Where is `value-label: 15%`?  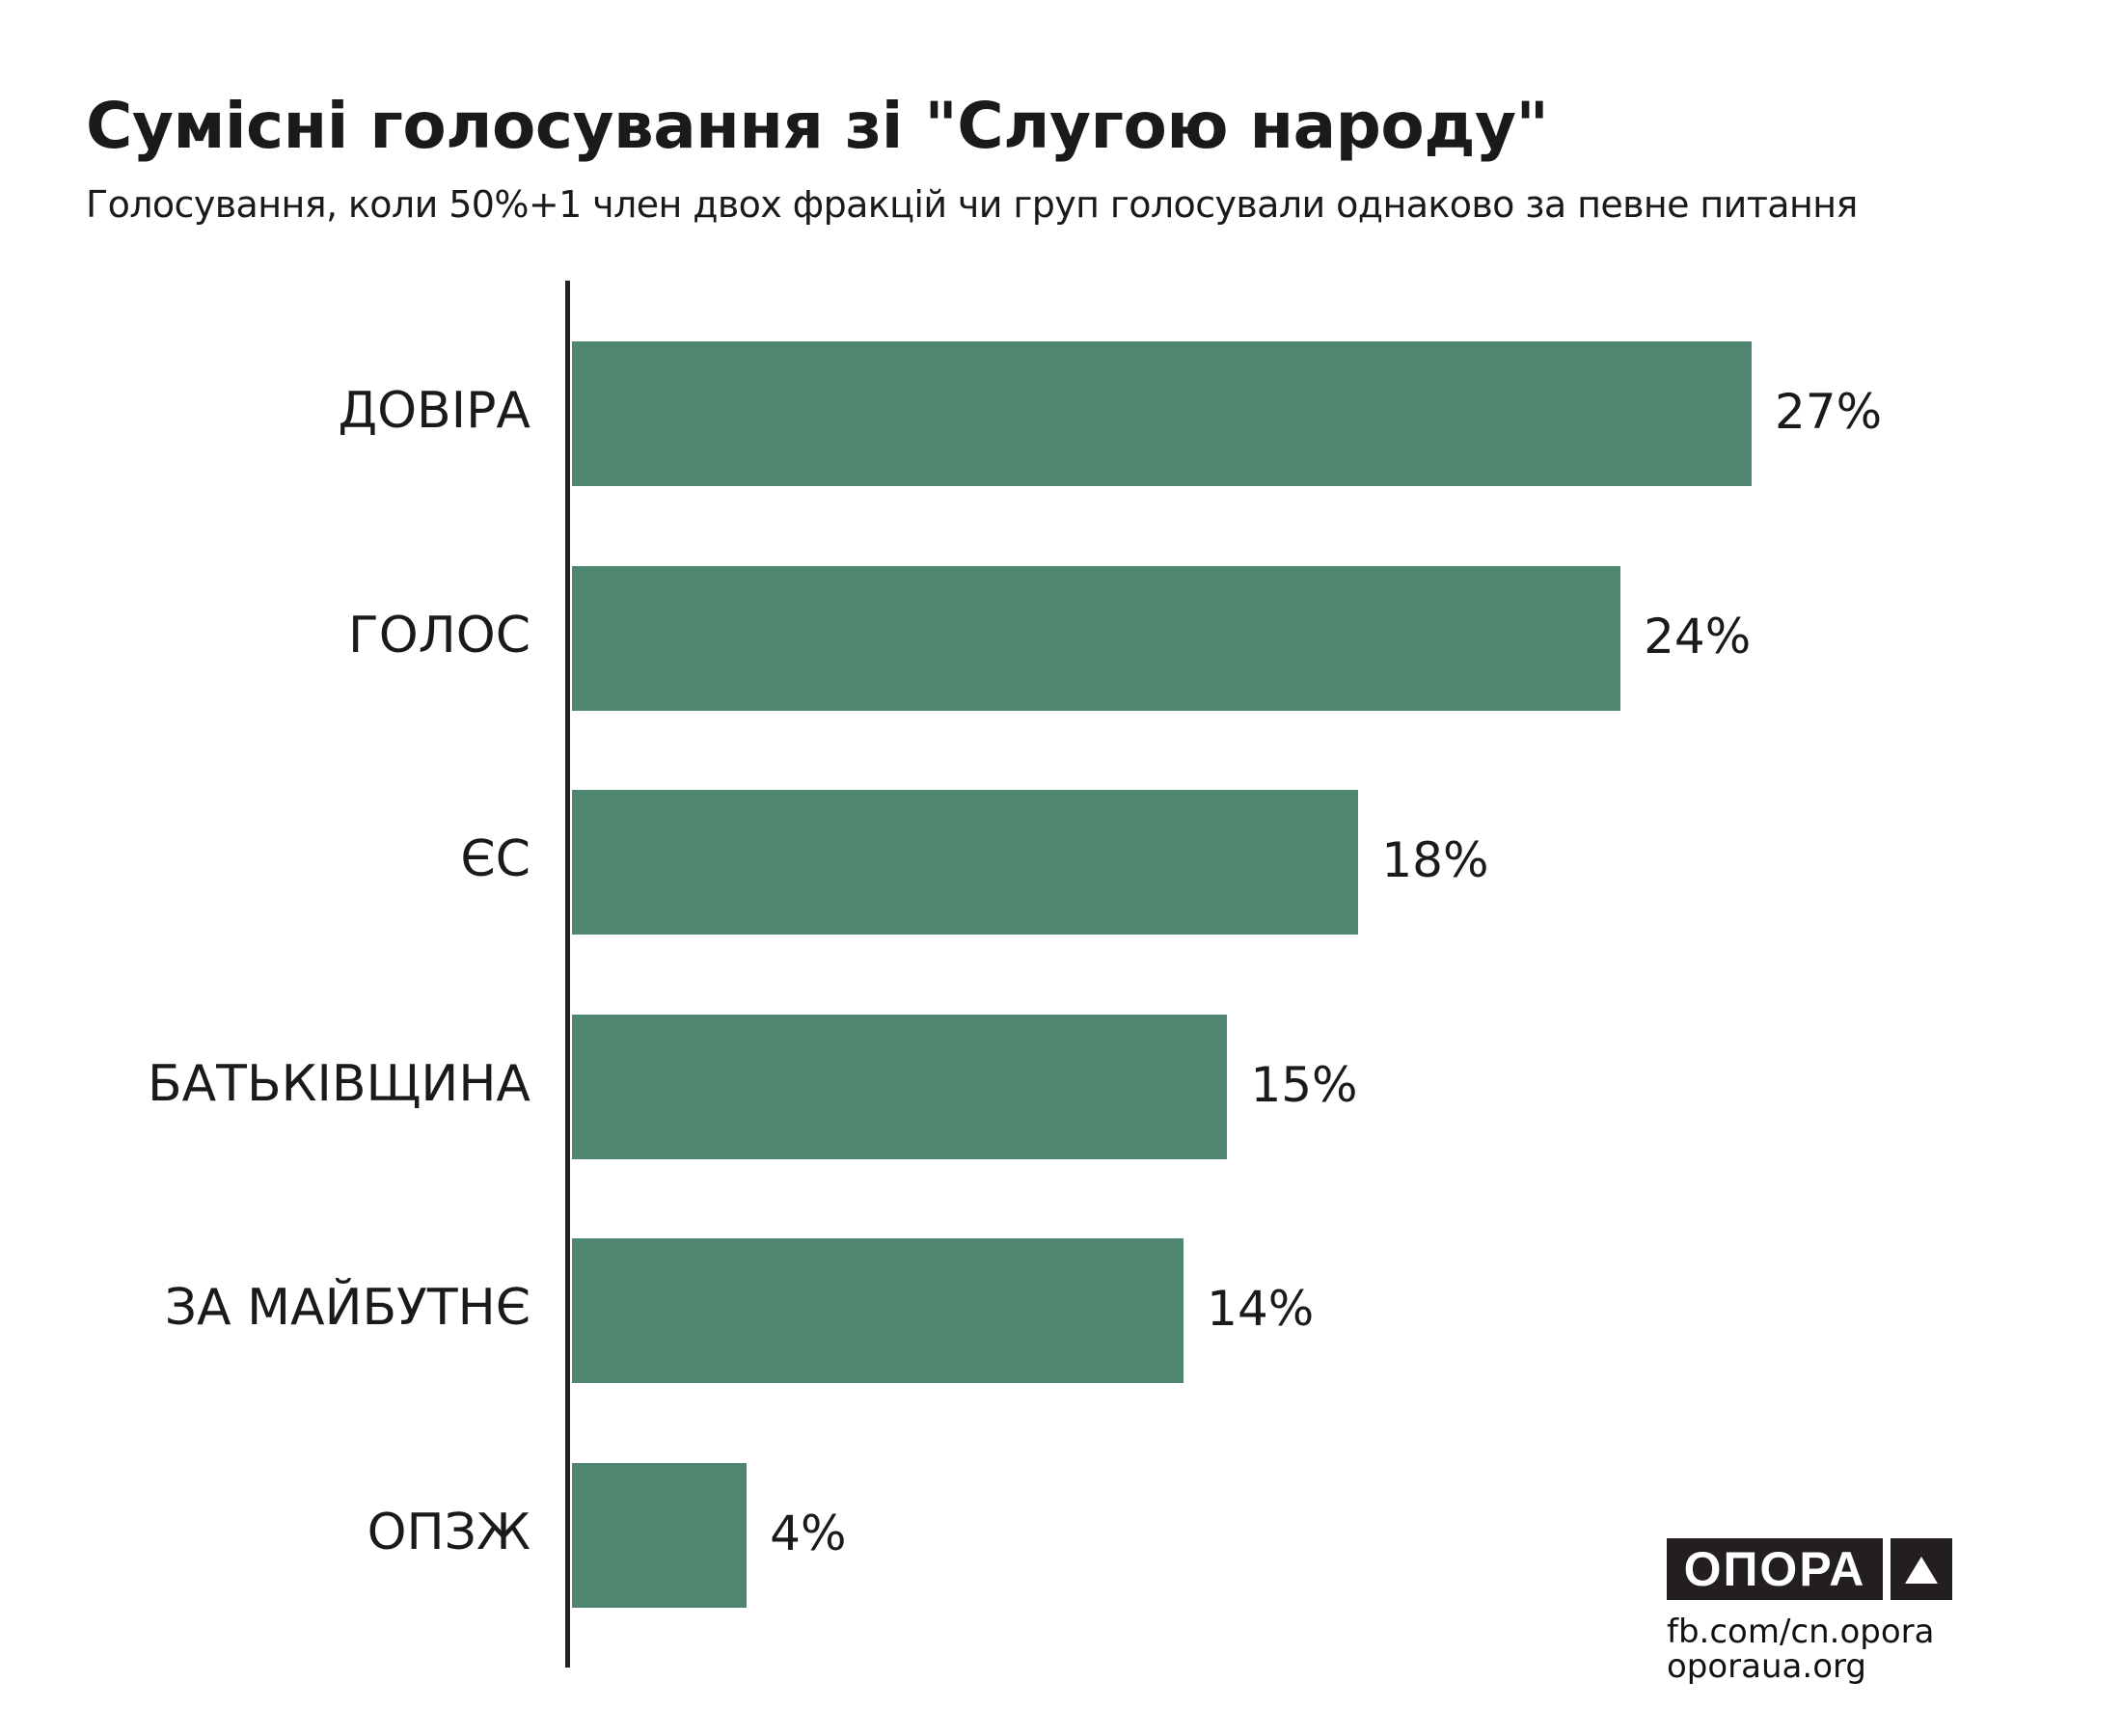 value-label: 15% is located at coordinates (1304, 1084).